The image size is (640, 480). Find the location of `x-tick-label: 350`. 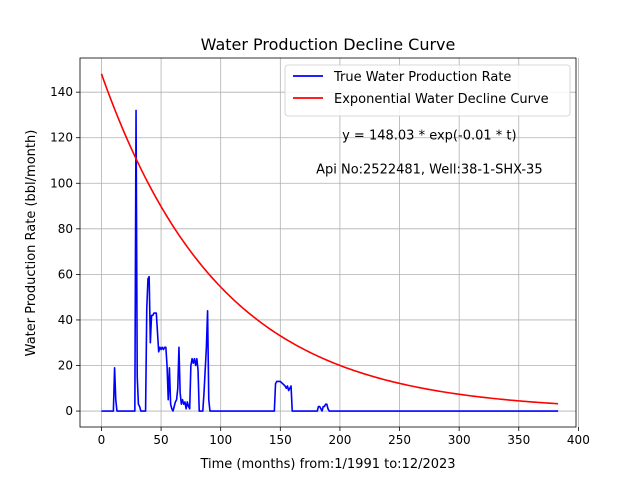

x-tick-label: 350 is located at coordinates (518, 440).